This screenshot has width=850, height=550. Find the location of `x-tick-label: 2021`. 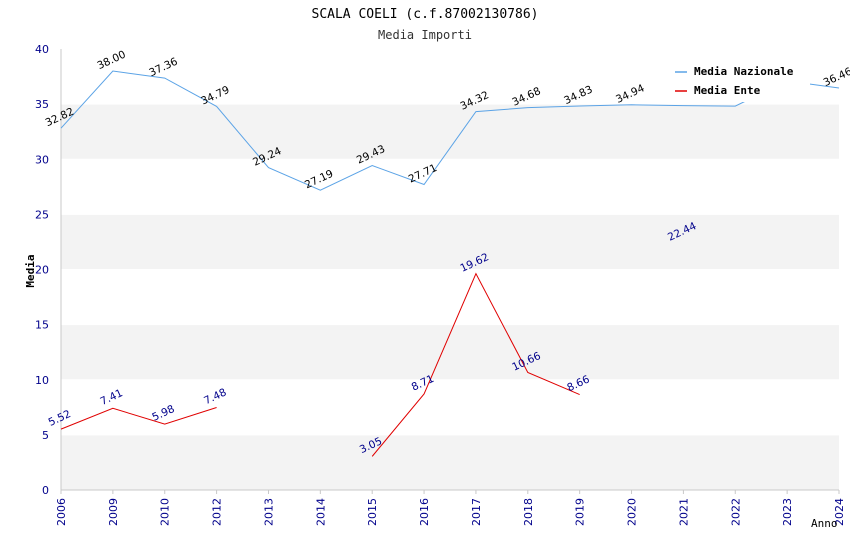

x-tick-label: 2021 is located at coordinates (683, 512).